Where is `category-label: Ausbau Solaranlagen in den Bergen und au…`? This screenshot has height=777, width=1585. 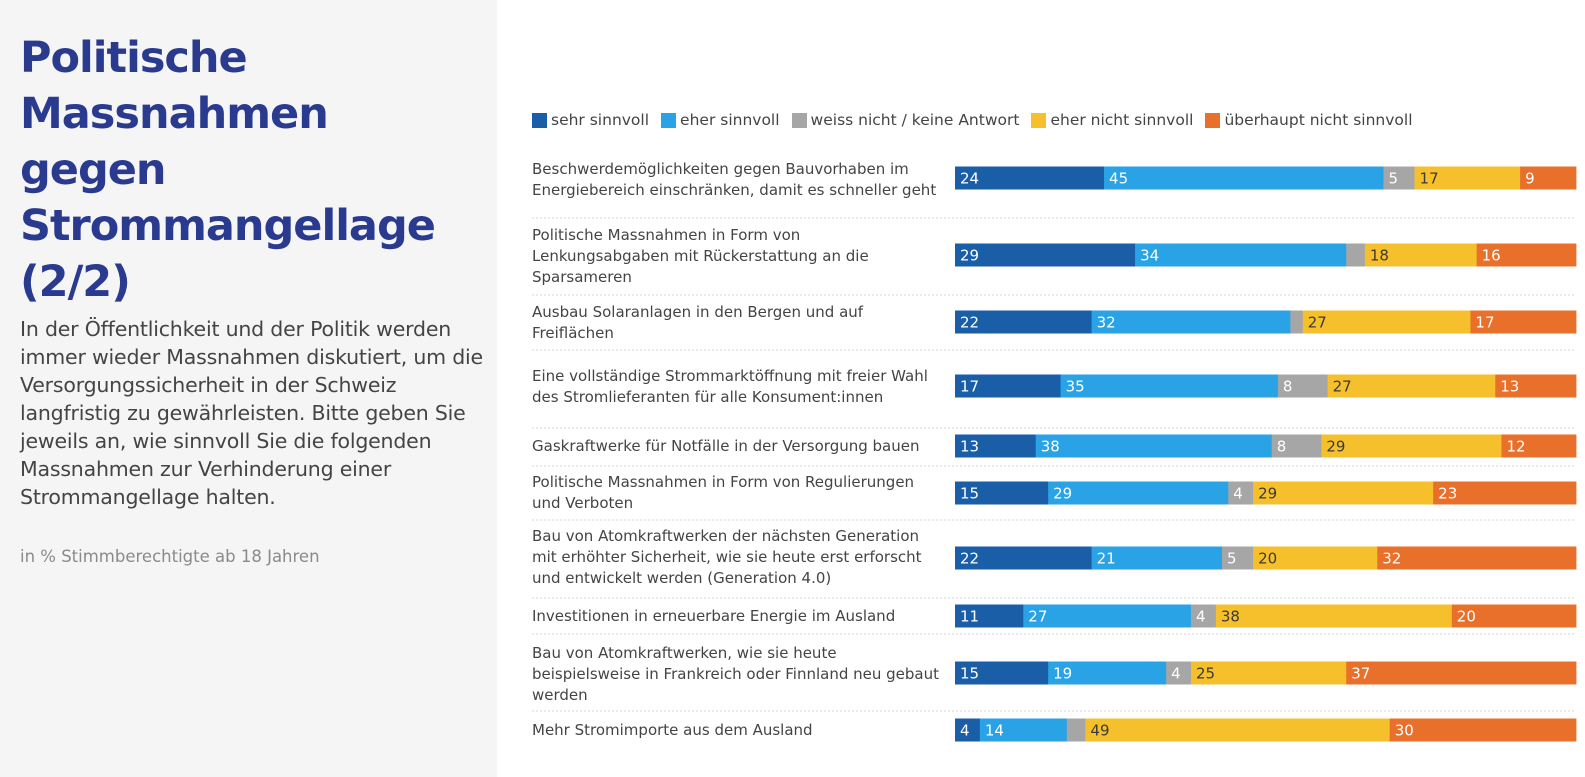 category-label: Ausbau Solaranlagen in den Bergen und au… is located at coordinates (698, 322).